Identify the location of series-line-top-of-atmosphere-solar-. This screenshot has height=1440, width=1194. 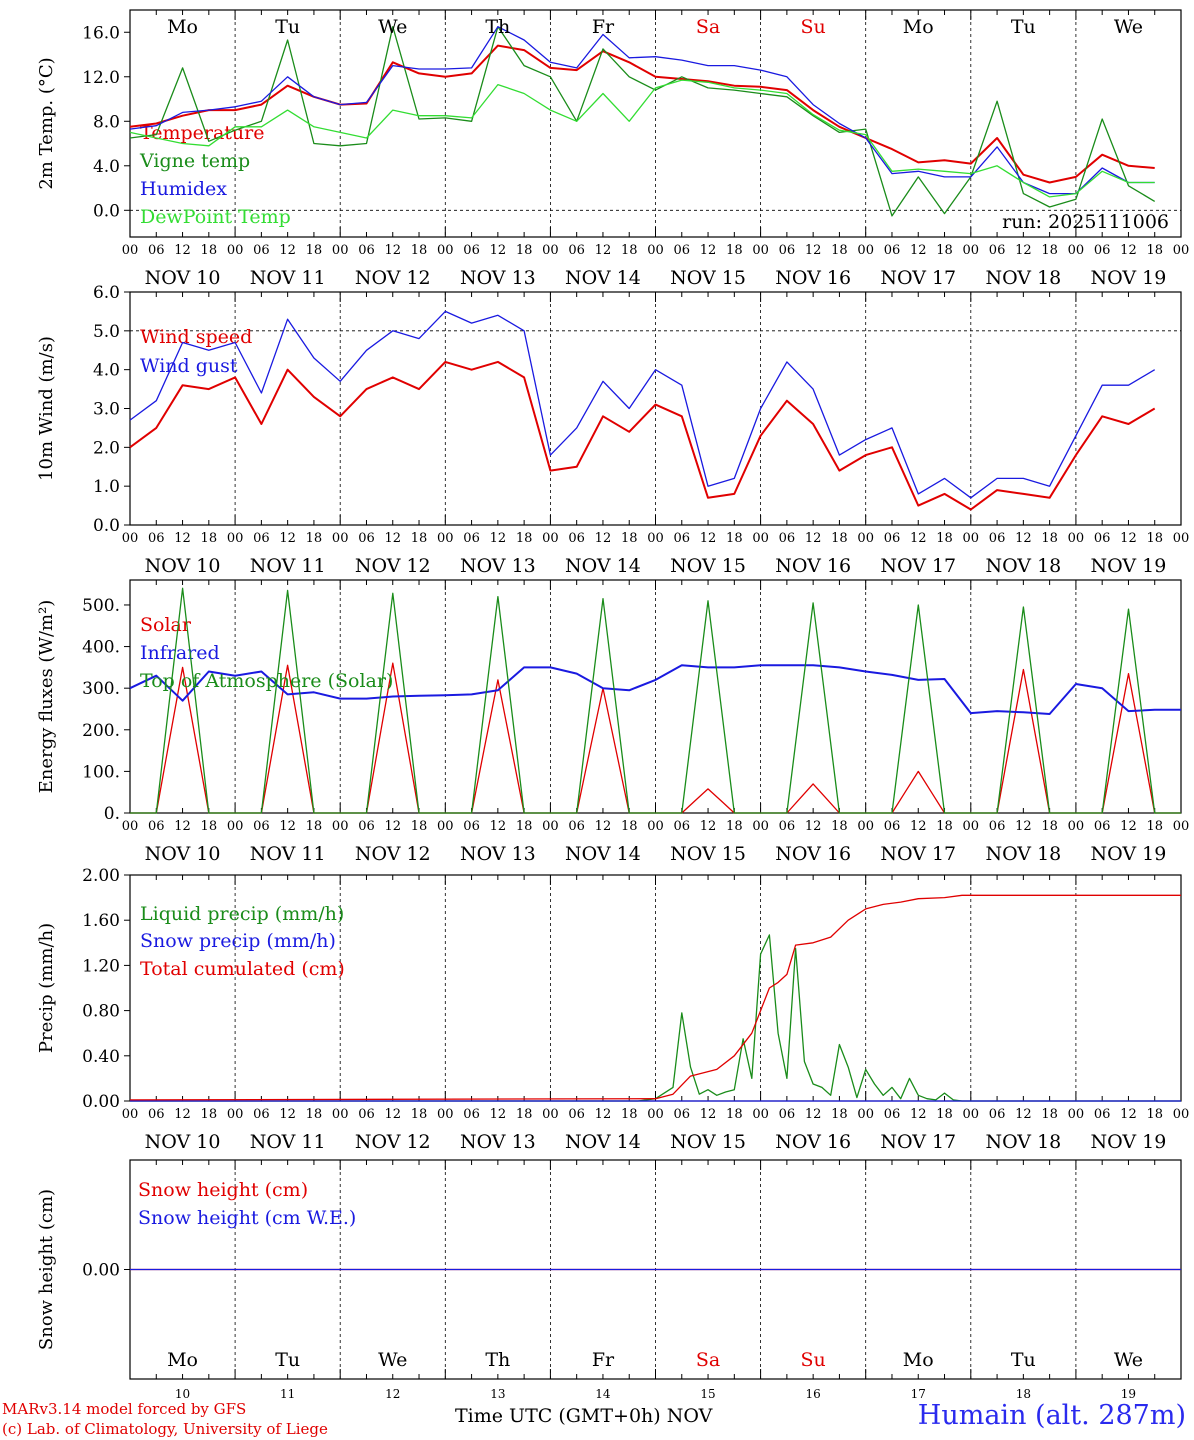
(655, 700).